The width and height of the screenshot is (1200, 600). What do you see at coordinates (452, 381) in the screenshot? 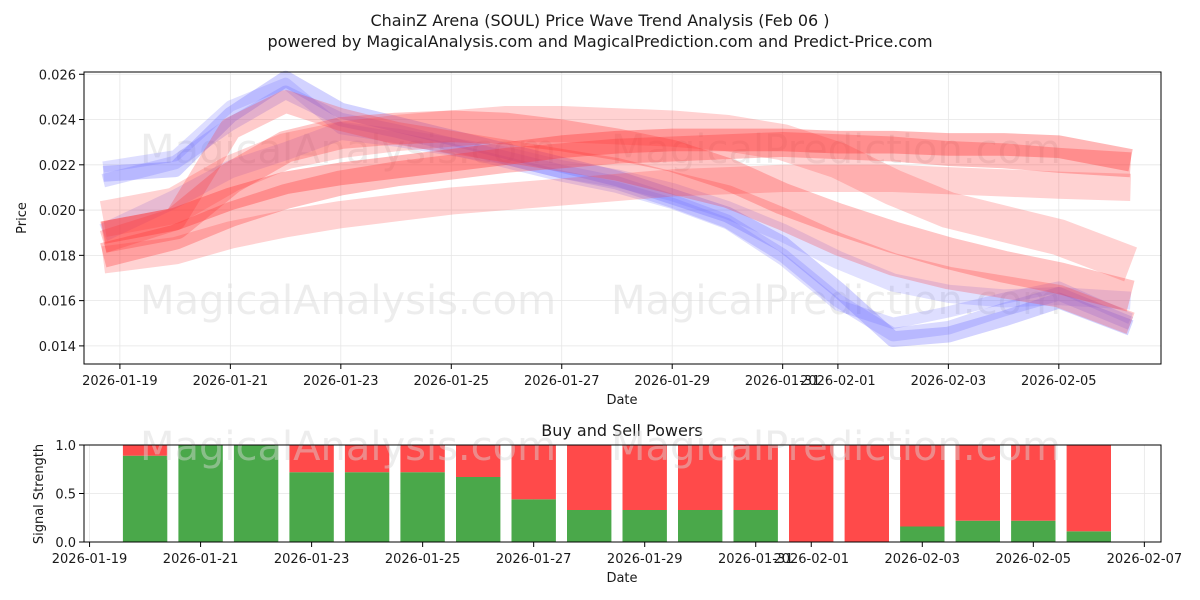
I see `price-x-tick-label: 2026-01-25` at bounding box center [452, 381].